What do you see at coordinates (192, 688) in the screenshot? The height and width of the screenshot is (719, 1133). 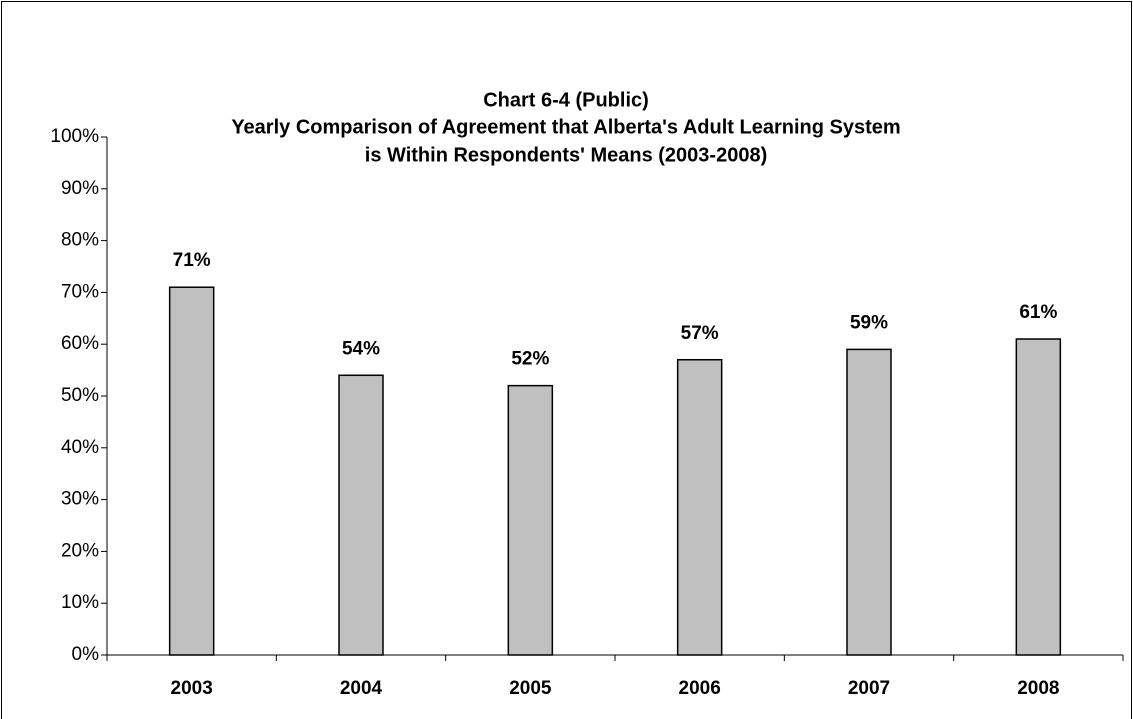 I see `x-tick-label: 2003` at bounding box center [192, 688].